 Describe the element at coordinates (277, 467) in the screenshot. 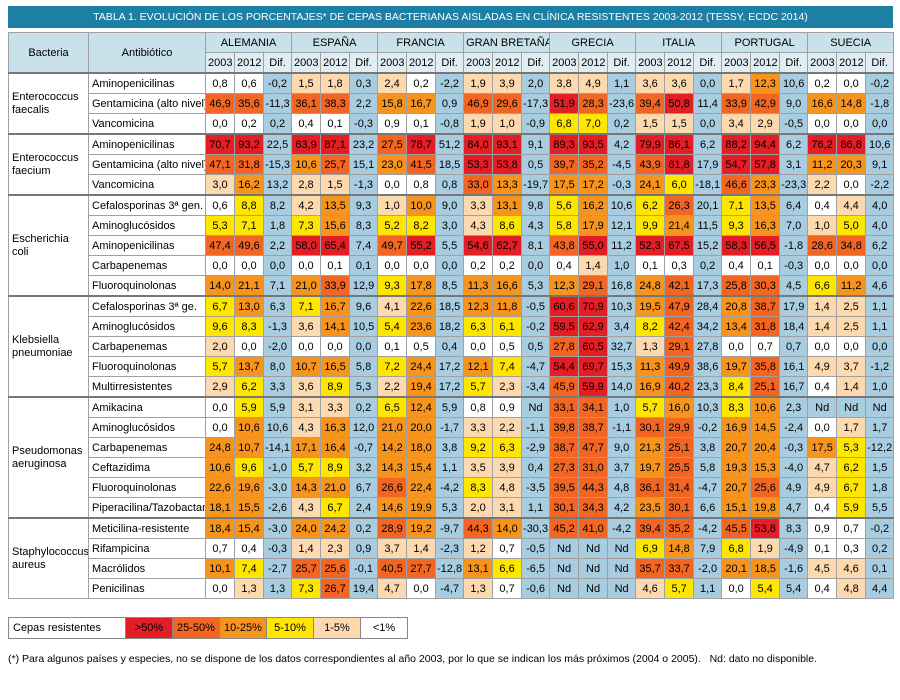

I see `dif-cell: -1,0` at that location.